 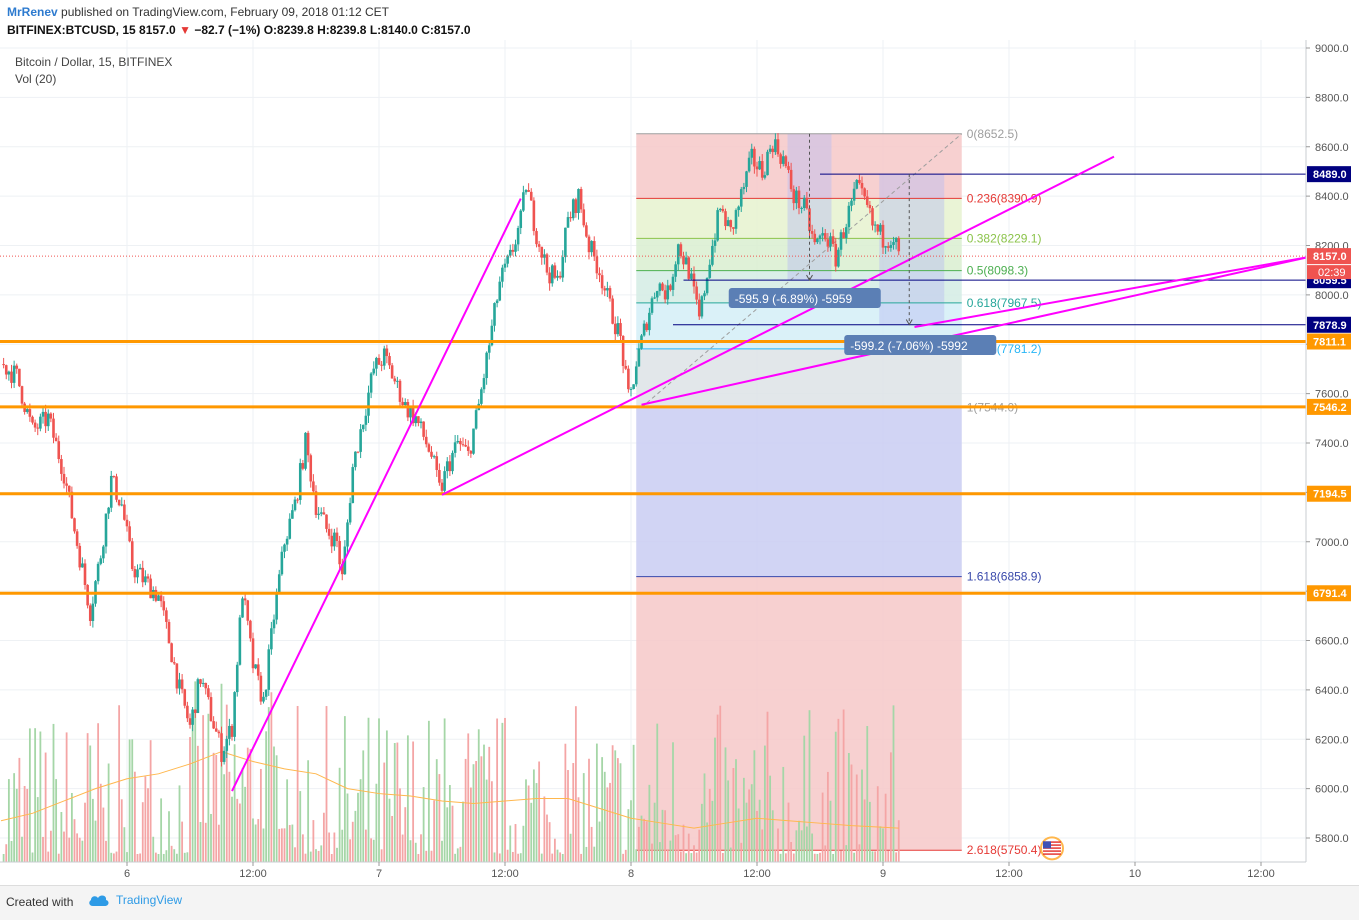 What do you see at coordinates (1330, 257) in the screenshot?
I see `current-price-tag: 8157.0` at bounding box center [1330, 257].